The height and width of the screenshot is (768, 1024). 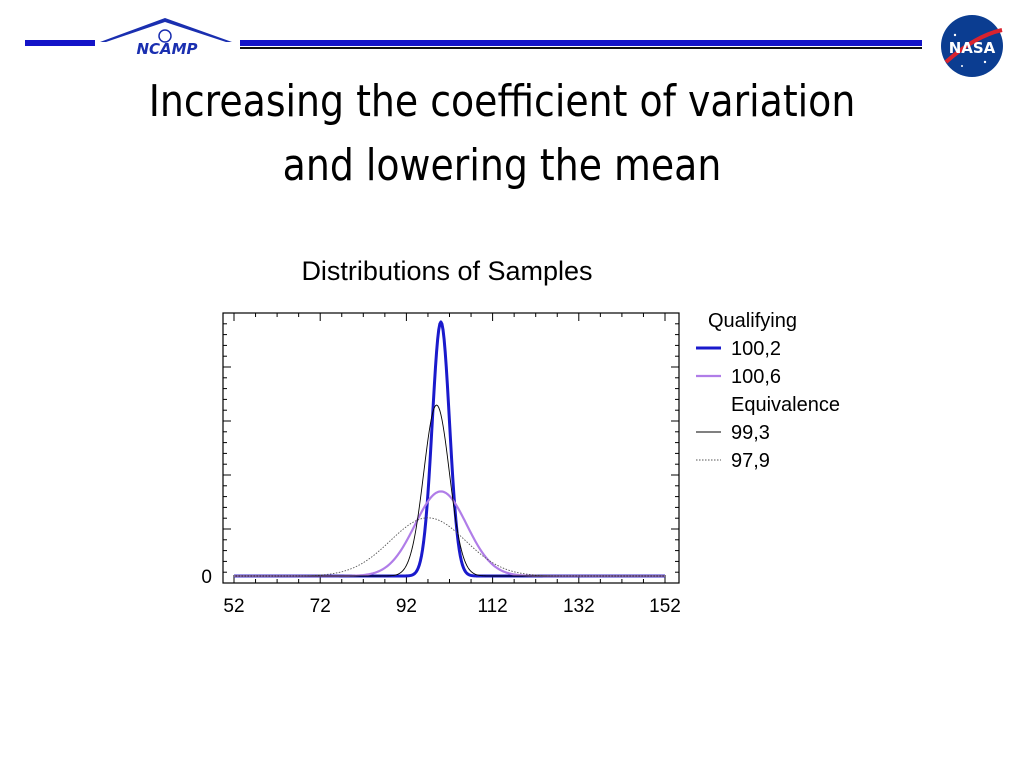 I want to click on ncamp-logo-text: NCAMP, so click(x=166, y=49).